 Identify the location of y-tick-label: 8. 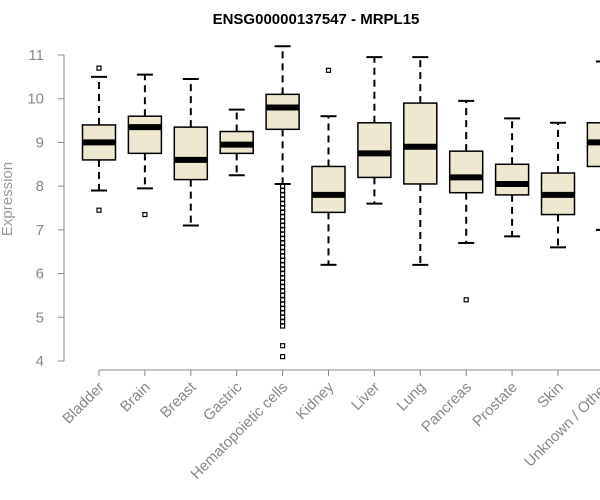
(40, 186).